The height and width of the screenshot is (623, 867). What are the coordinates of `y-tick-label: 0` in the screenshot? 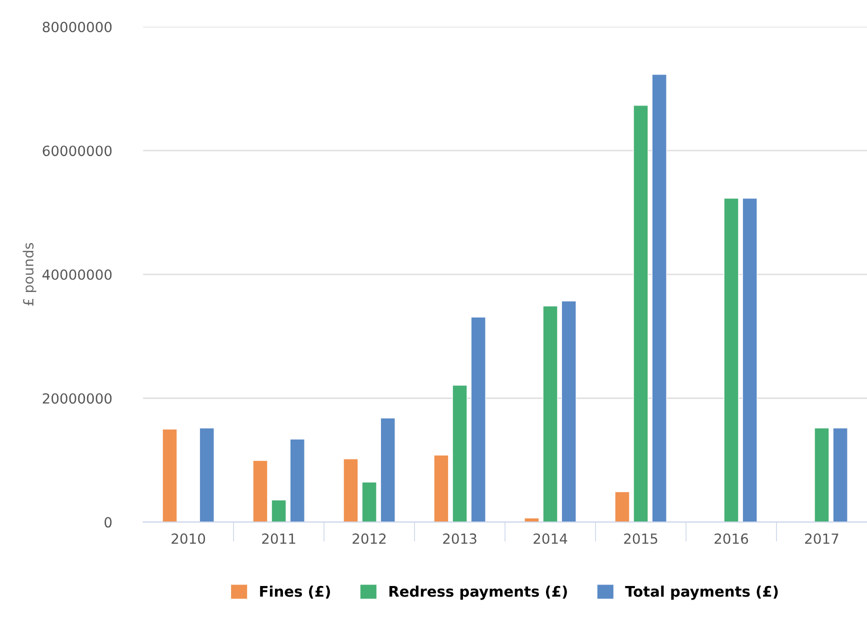 It's located at (108, 522).